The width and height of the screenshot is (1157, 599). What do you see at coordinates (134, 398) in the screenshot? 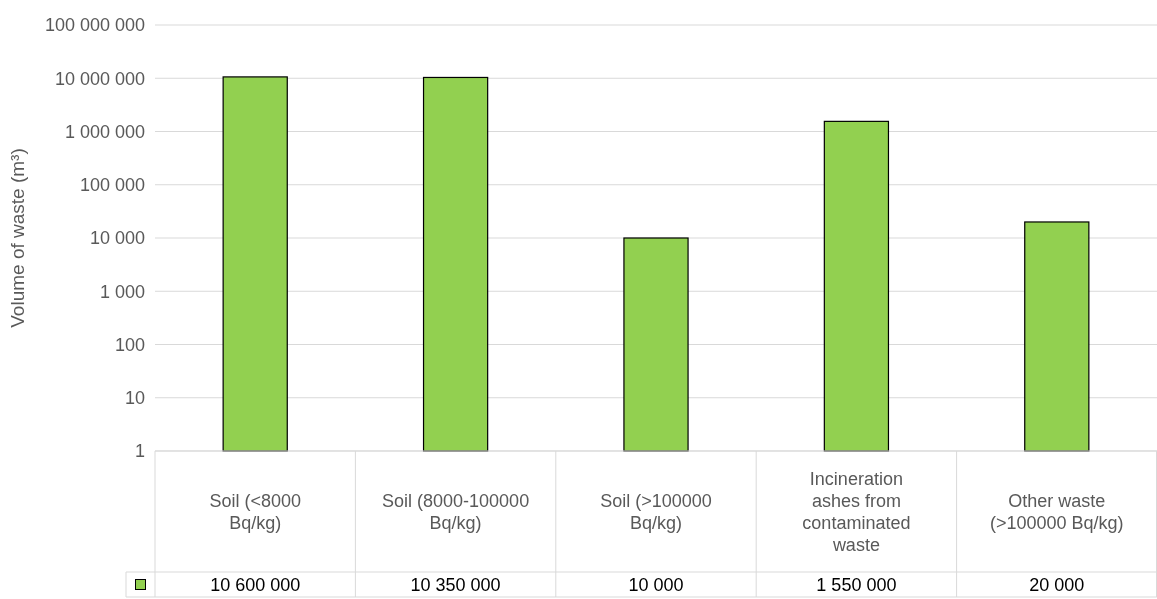
I see `y-tick-label: 10` at bounding box center [134, 398].